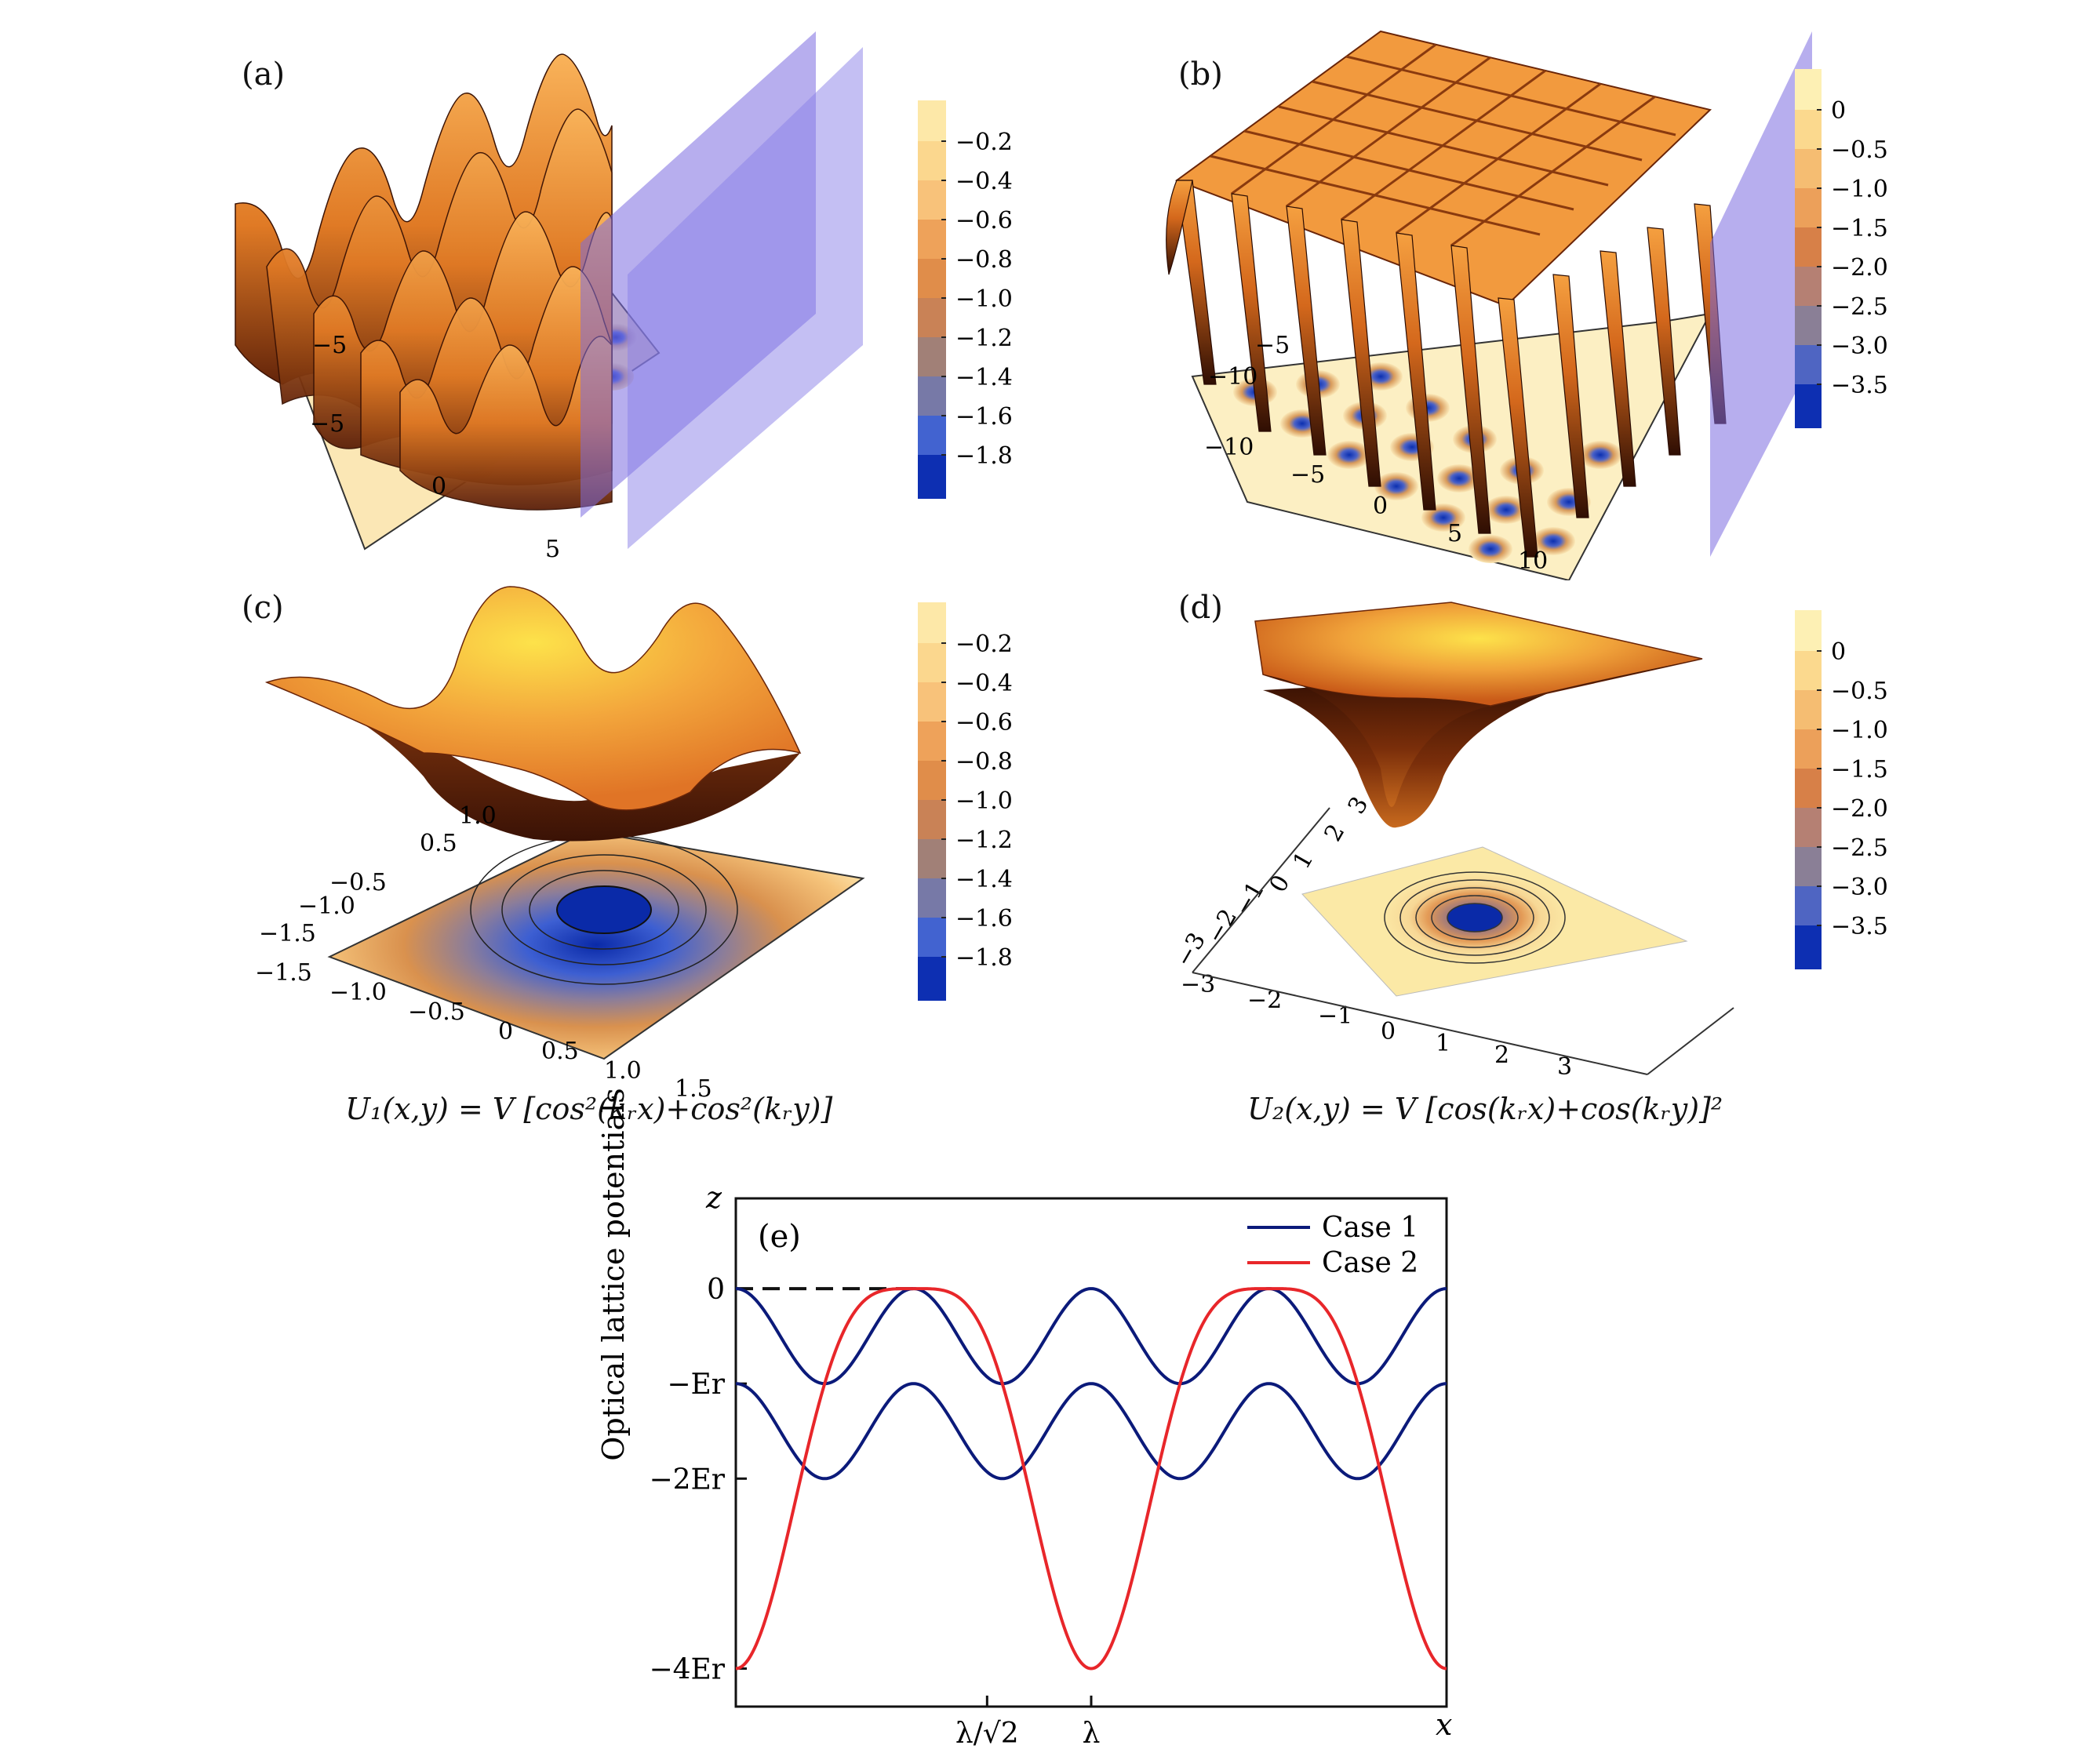  I want to click on panel-c-tick-front-4: 0.5, so click(560, 1051).